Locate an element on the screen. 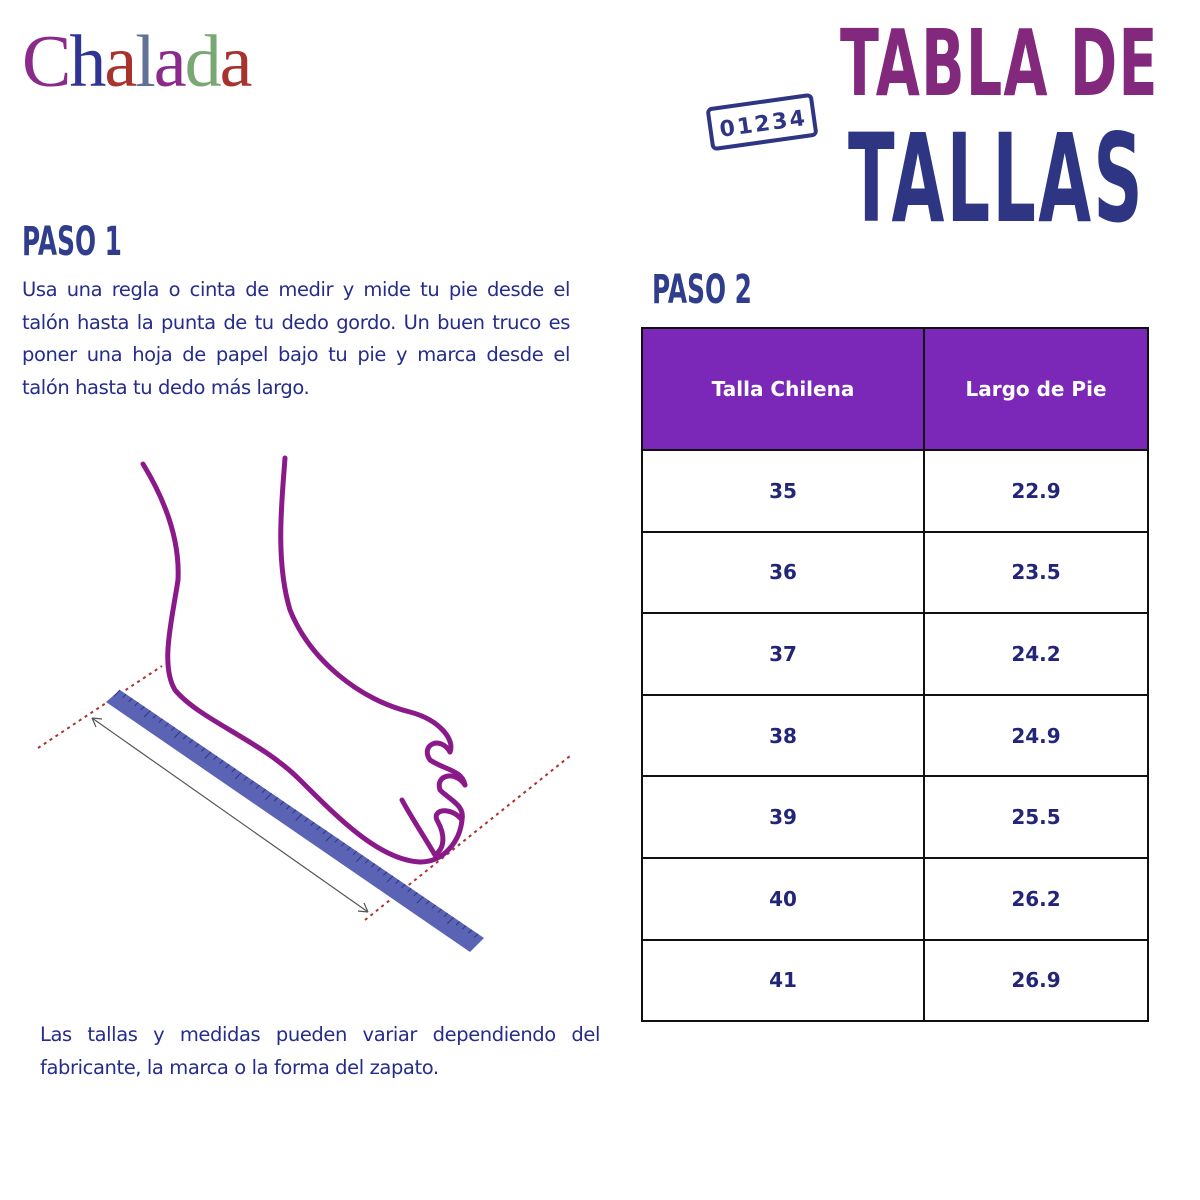 Image resolution: width=1200 pixels, height=1200 pixels. foot-length-cell: 25.5 is located at coordinates (1036, 817).